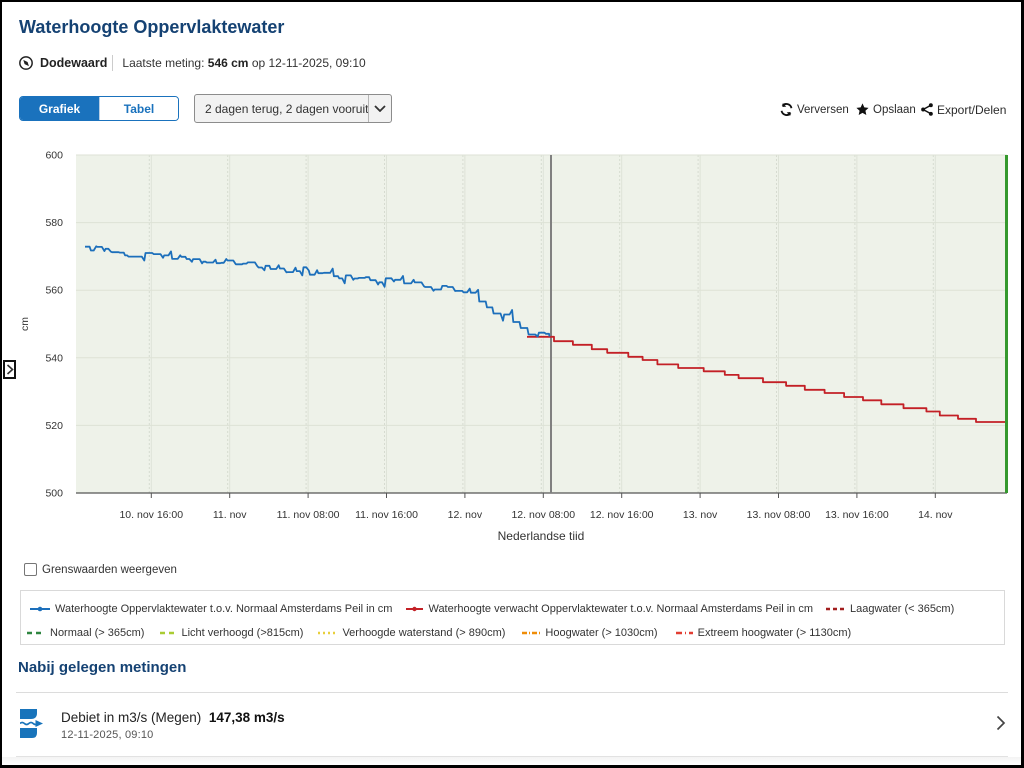 The width and height of the screenshot is (1024, 768). What do you see at coordinates (54, 156) in the screenshot?
I see `svg-text: 600` at bounding box center [54, 156].